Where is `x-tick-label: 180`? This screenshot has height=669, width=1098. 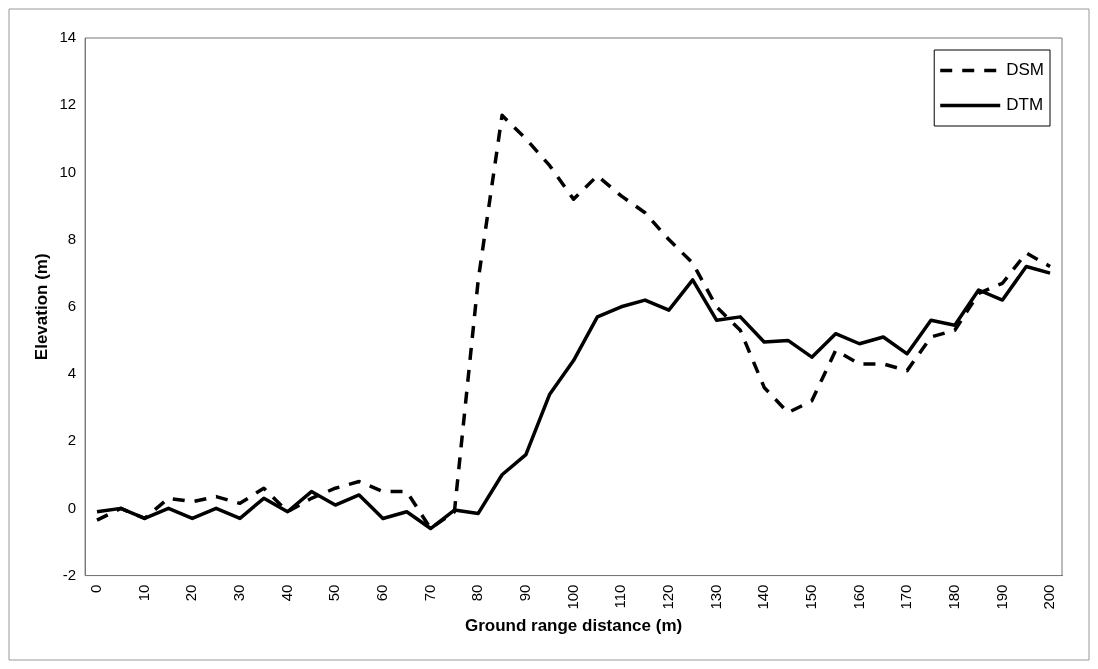 x-tick-label: 180 is located at coordinates (953, 597).